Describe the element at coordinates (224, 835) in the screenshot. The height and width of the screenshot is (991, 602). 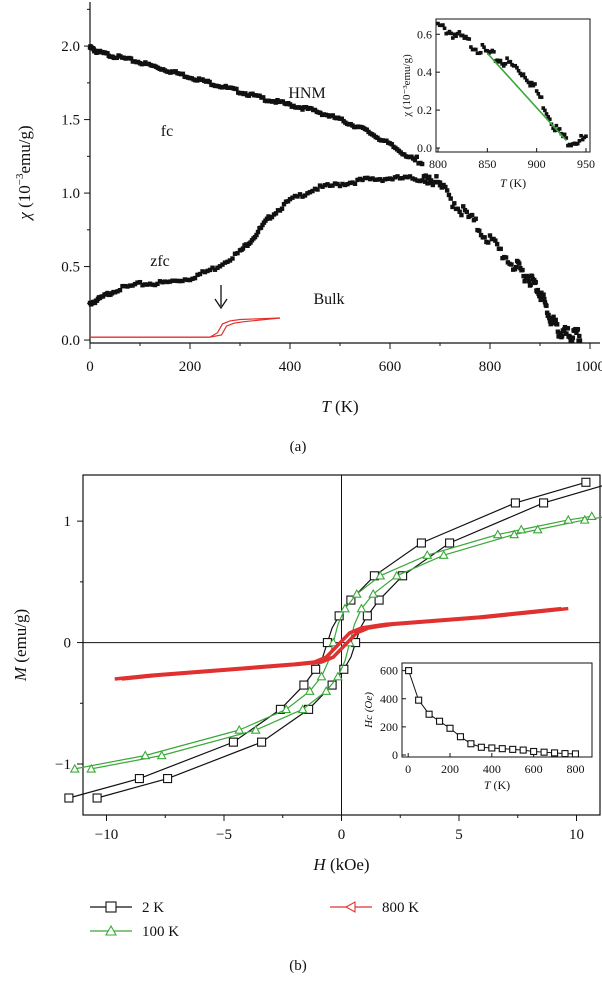
I see `b-x-tick-label: −5` at that location.